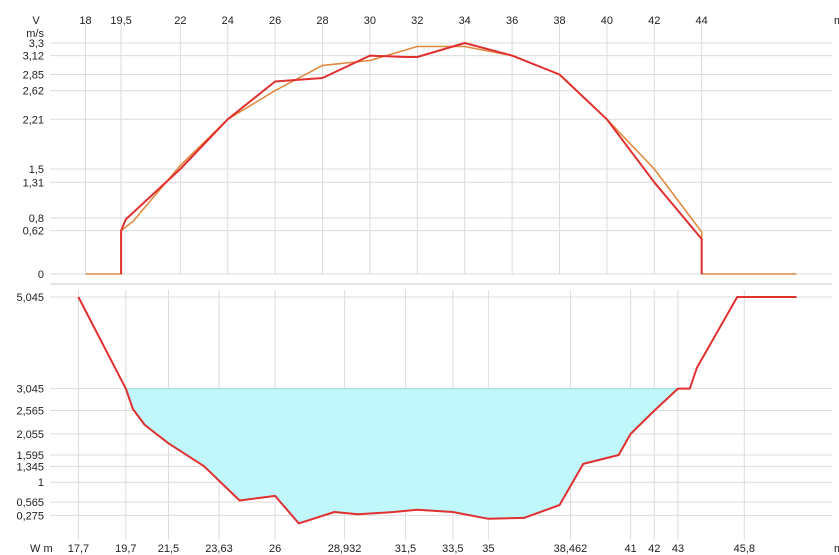 The width and height of the screenshot is (839, 555). What do you see at coordinates (125, 549) in the screenshot?
I see `bottom-x-tick-label: 19,7` at bounding box center [125, 549].